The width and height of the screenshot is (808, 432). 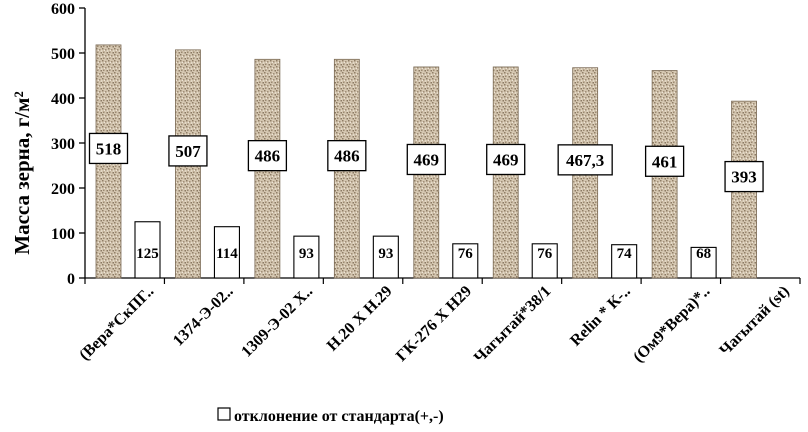 I want to click on deviation-data-label: 125, so click(x=147, y=254).